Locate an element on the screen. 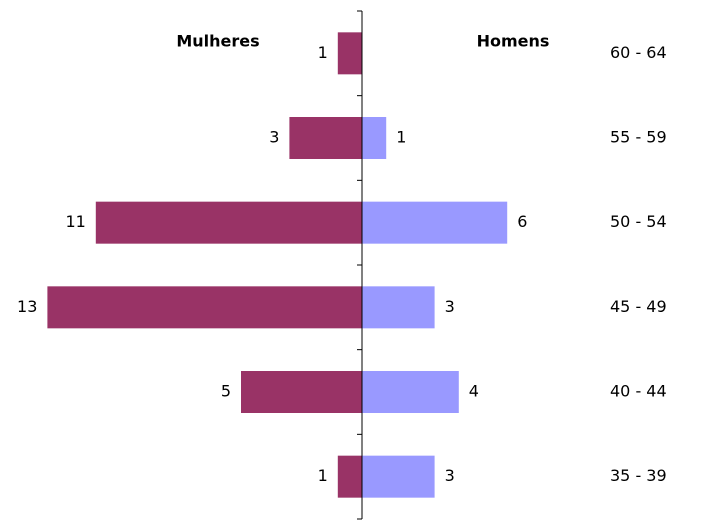  category-label: 55 - 59 is located at coordinates (638, 137).